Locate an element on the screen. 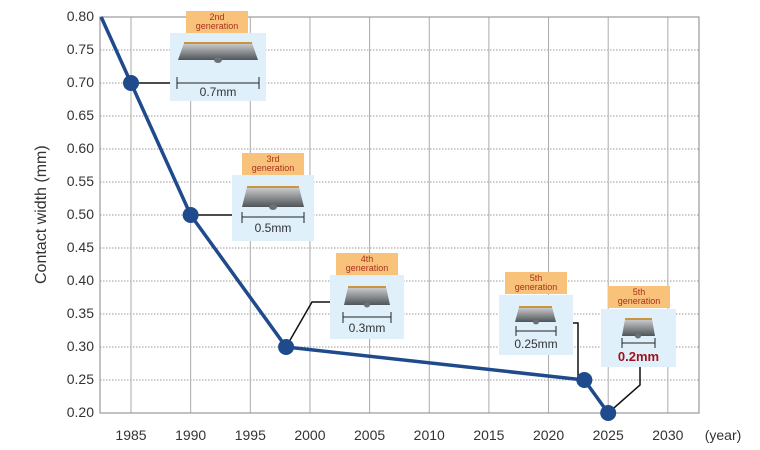  panel-4th: 0.3mm is located at coordinates (367, 307).